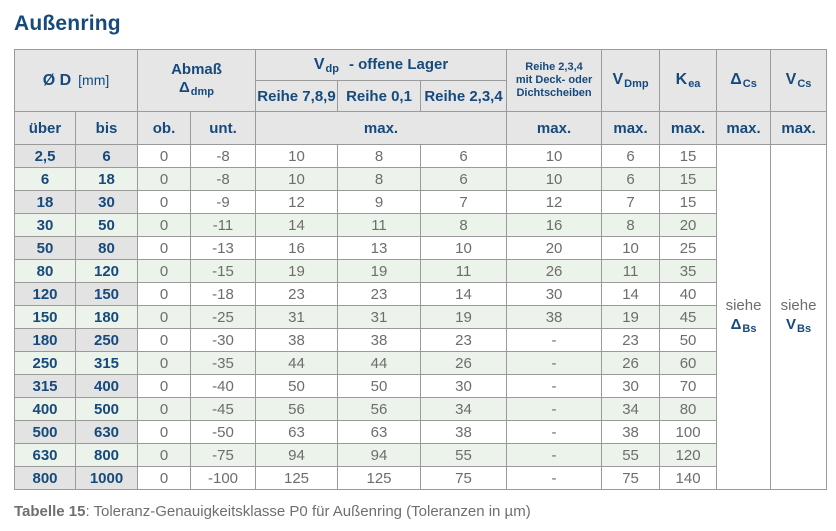 This screenshot has height=531, width=836. I want to click on cell-vdmp: 75, so click(631, 478).